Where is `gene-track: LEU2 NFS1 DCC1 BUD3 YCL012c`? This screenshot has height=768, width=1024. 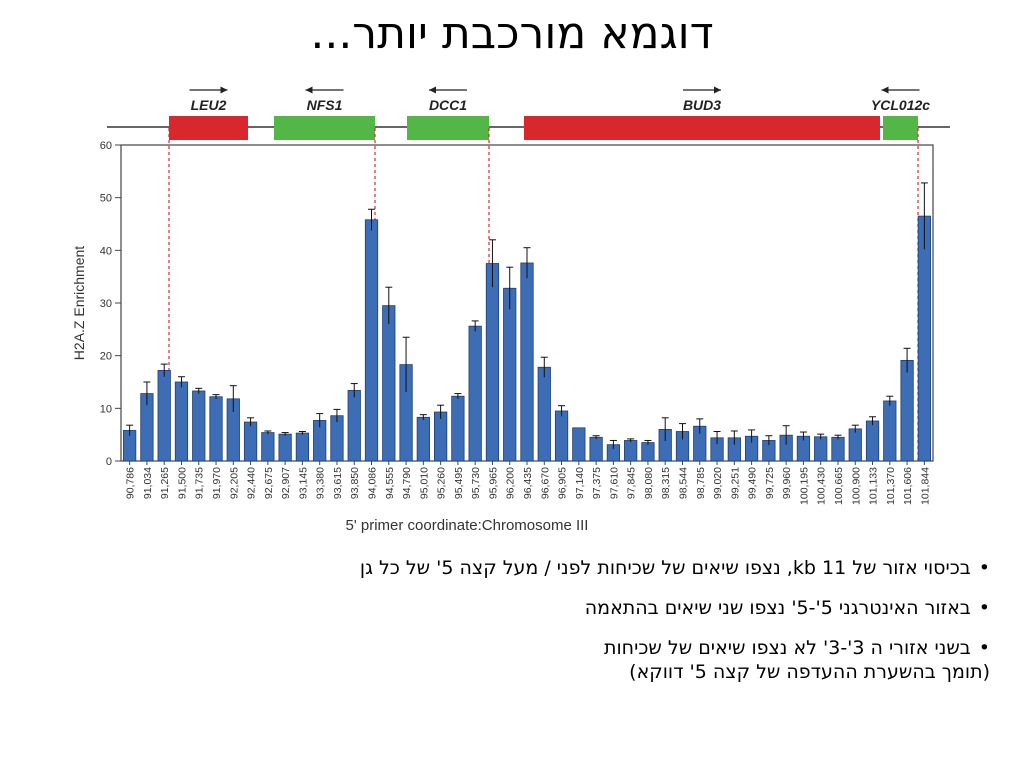
gene-track: LEU2 NFS1 DCC1 BUD3 YCL012c is located at coordinates (528, 113).